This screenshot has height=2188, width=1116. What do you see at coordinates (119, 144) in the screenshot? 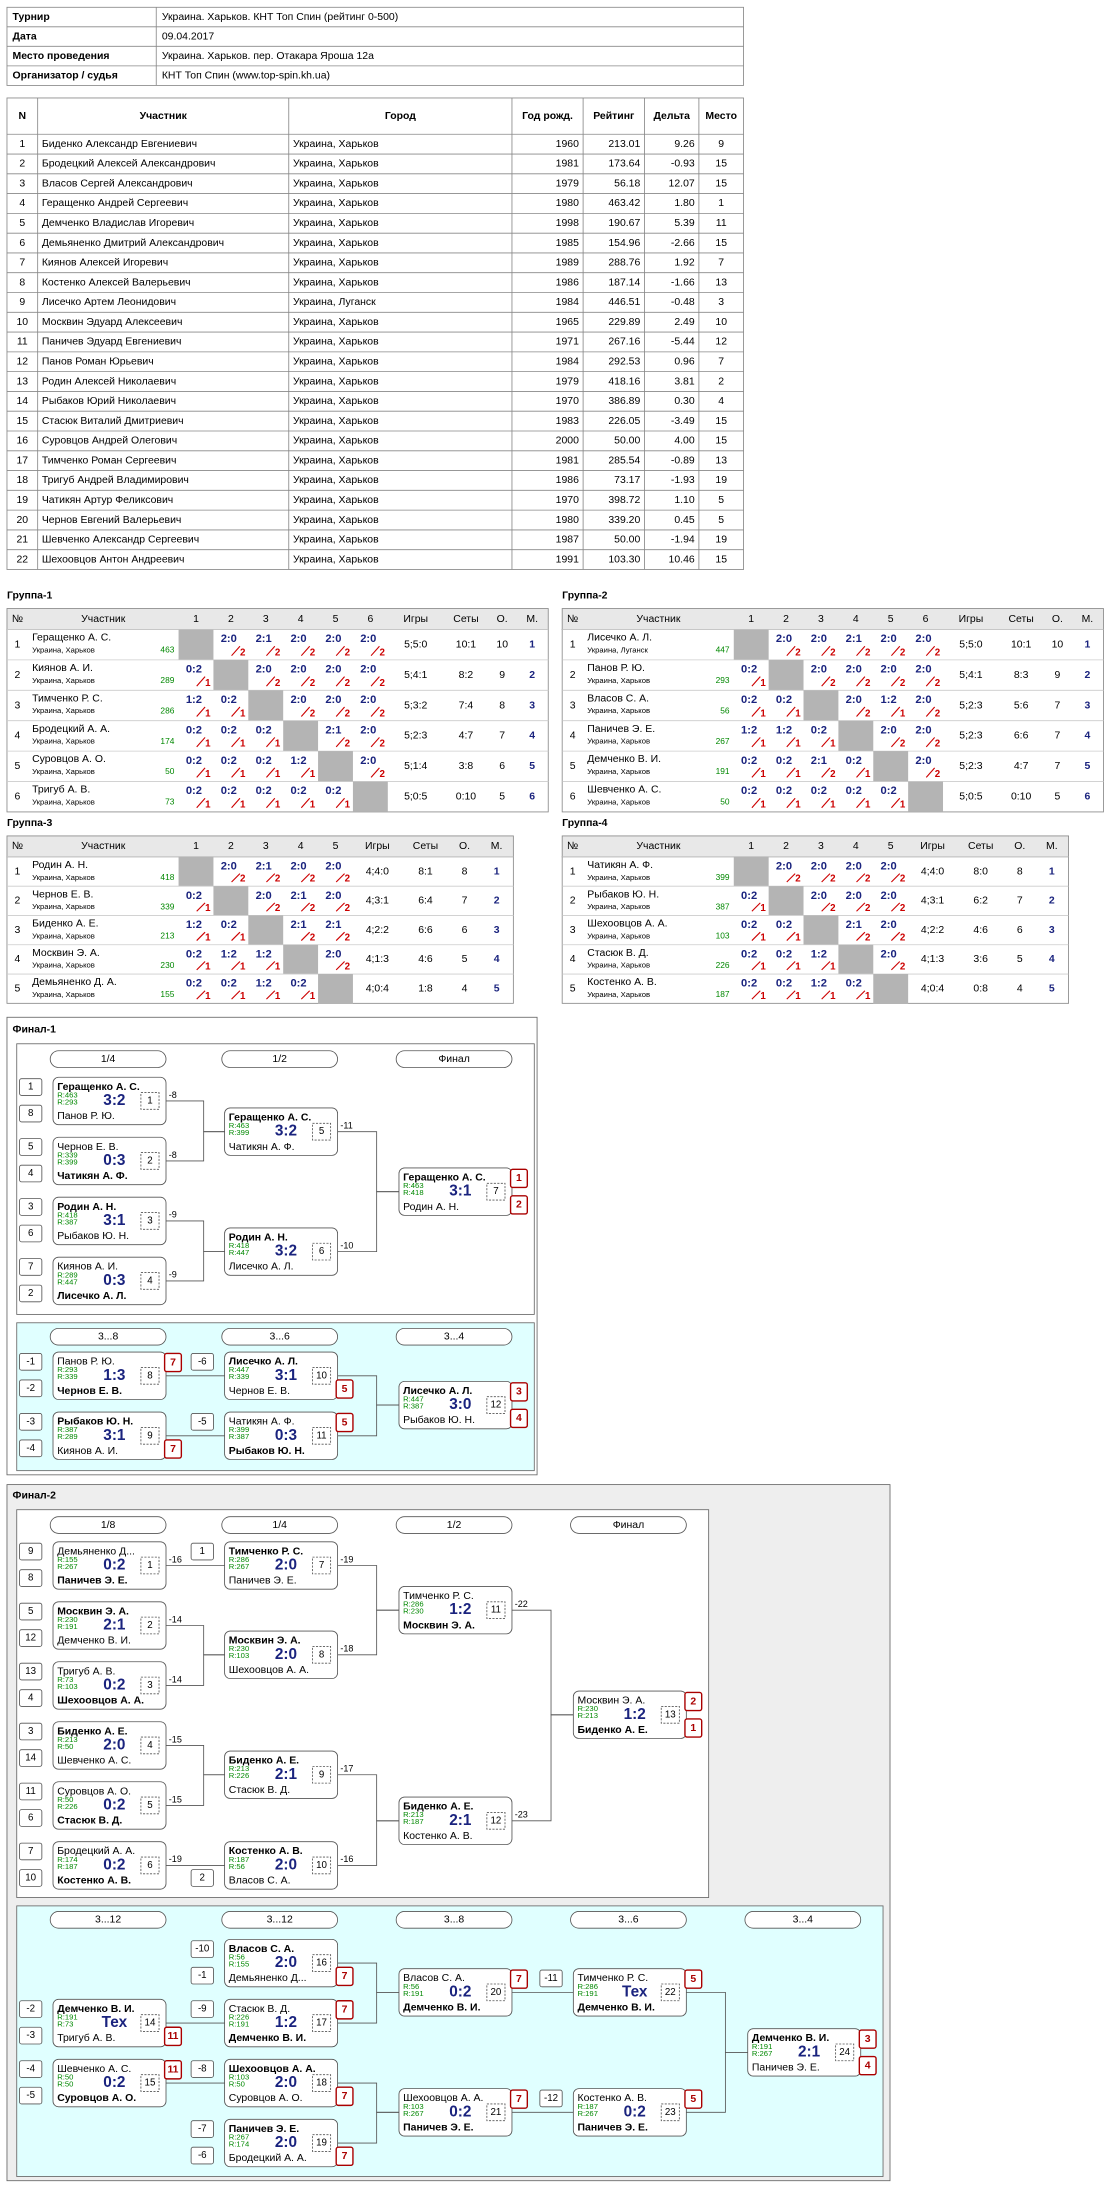
I see `table-cell: Биденко Александр Евгениевич` at bounding box center [119, 144].